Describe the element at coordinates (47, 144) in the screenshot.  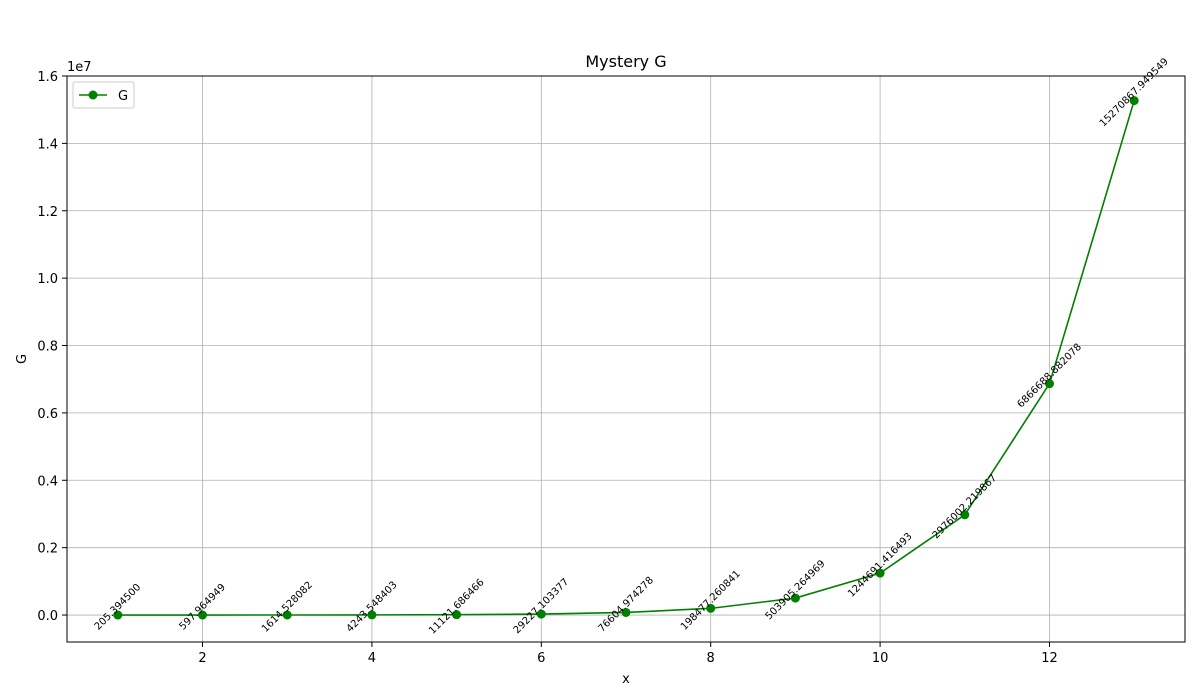
I see `y-tick-label: 1.4` at that location.